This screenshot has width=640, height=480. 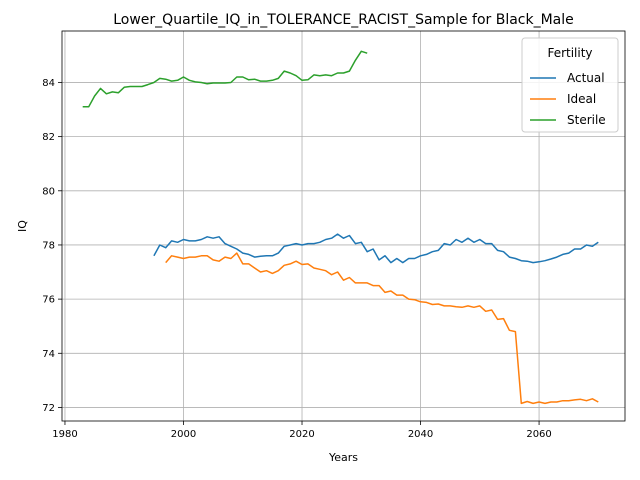 What do you see at coordinates (376, 248) in the screenshot?
I see `series-line-actual` at bounding box center [376, 248].